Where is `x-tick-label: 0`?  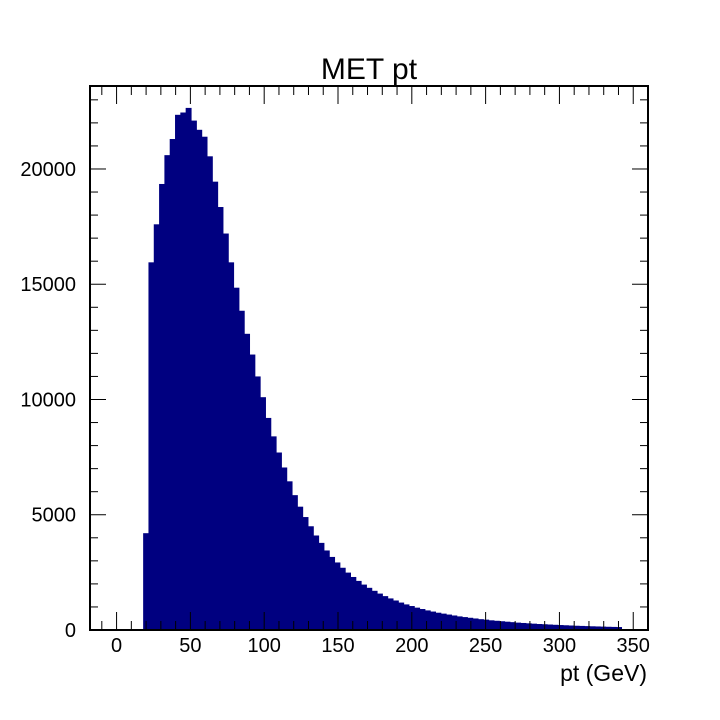 x-tick-label: 0 is located at coordinates (116, 646).